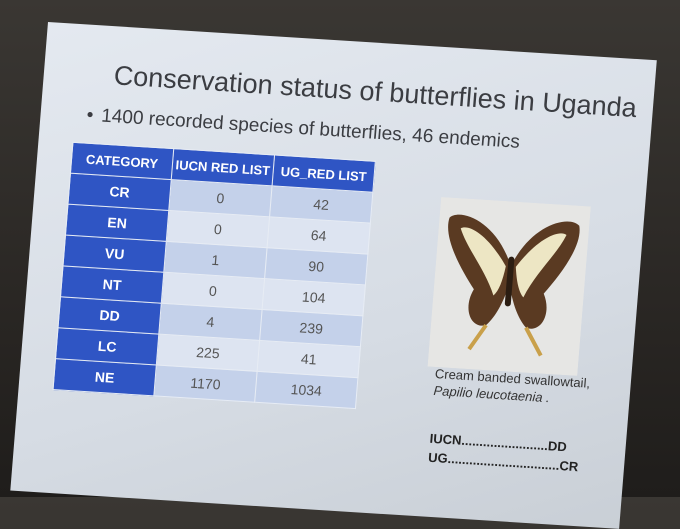  Describe the element at coordinates (483, 261) in the screenshot. I see `left-band` at that location.